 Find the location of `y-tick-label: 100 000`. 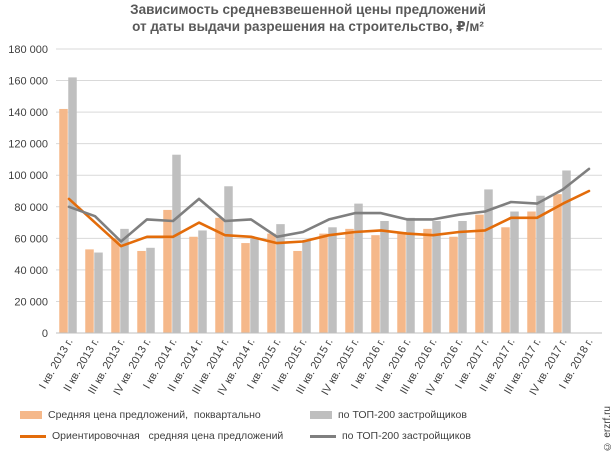

y-tick-label: 100 000 is located at coordinates (28, 176).